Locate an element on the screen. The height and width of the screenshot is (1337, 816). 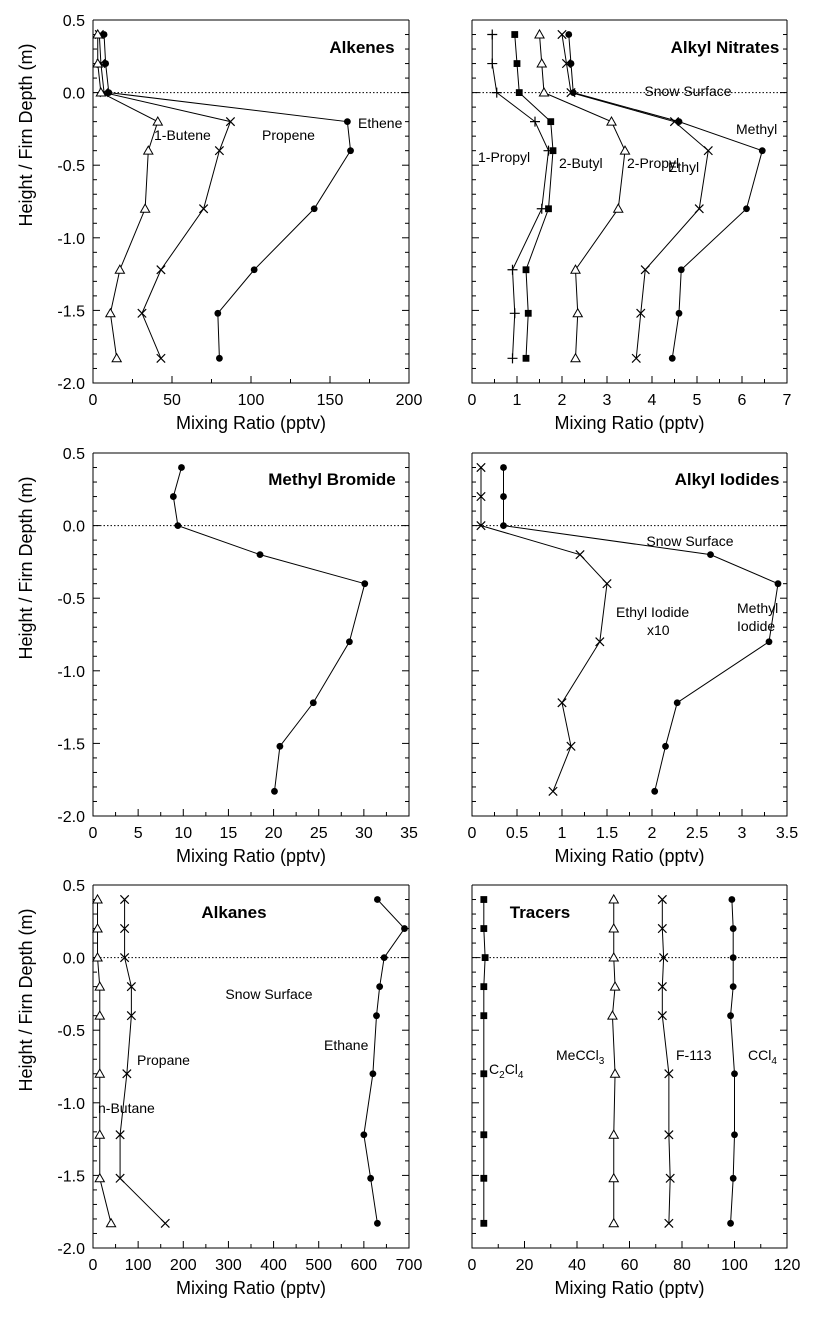
series-ethene is located at coordinates (227, 196).